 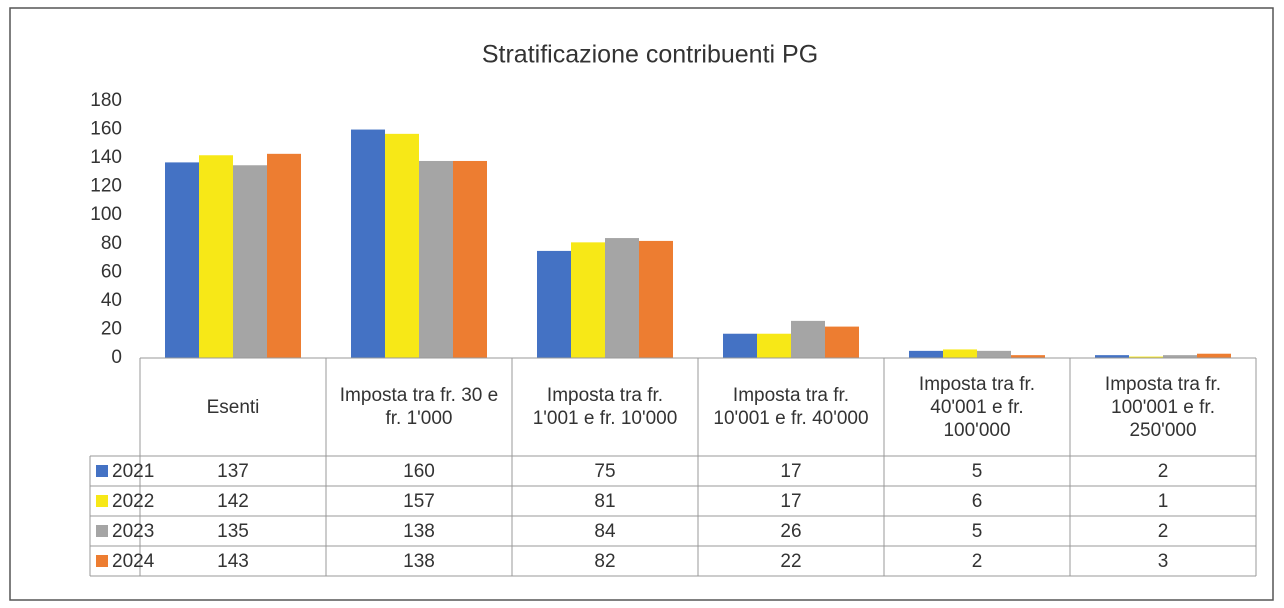 I want to click on y-tick-label: 140, so click(x=106, y=157).